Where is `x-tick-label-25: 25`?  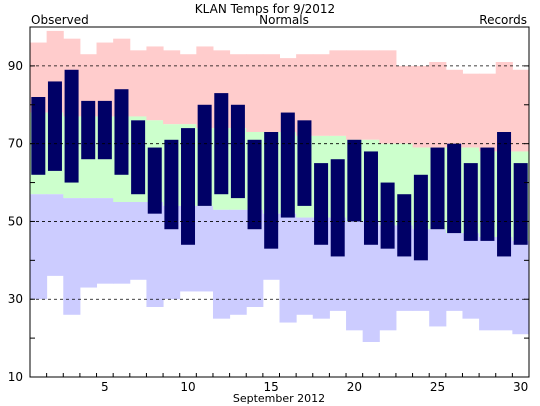
x-tick-label-25: 25 is located at coordinates (437, 387).